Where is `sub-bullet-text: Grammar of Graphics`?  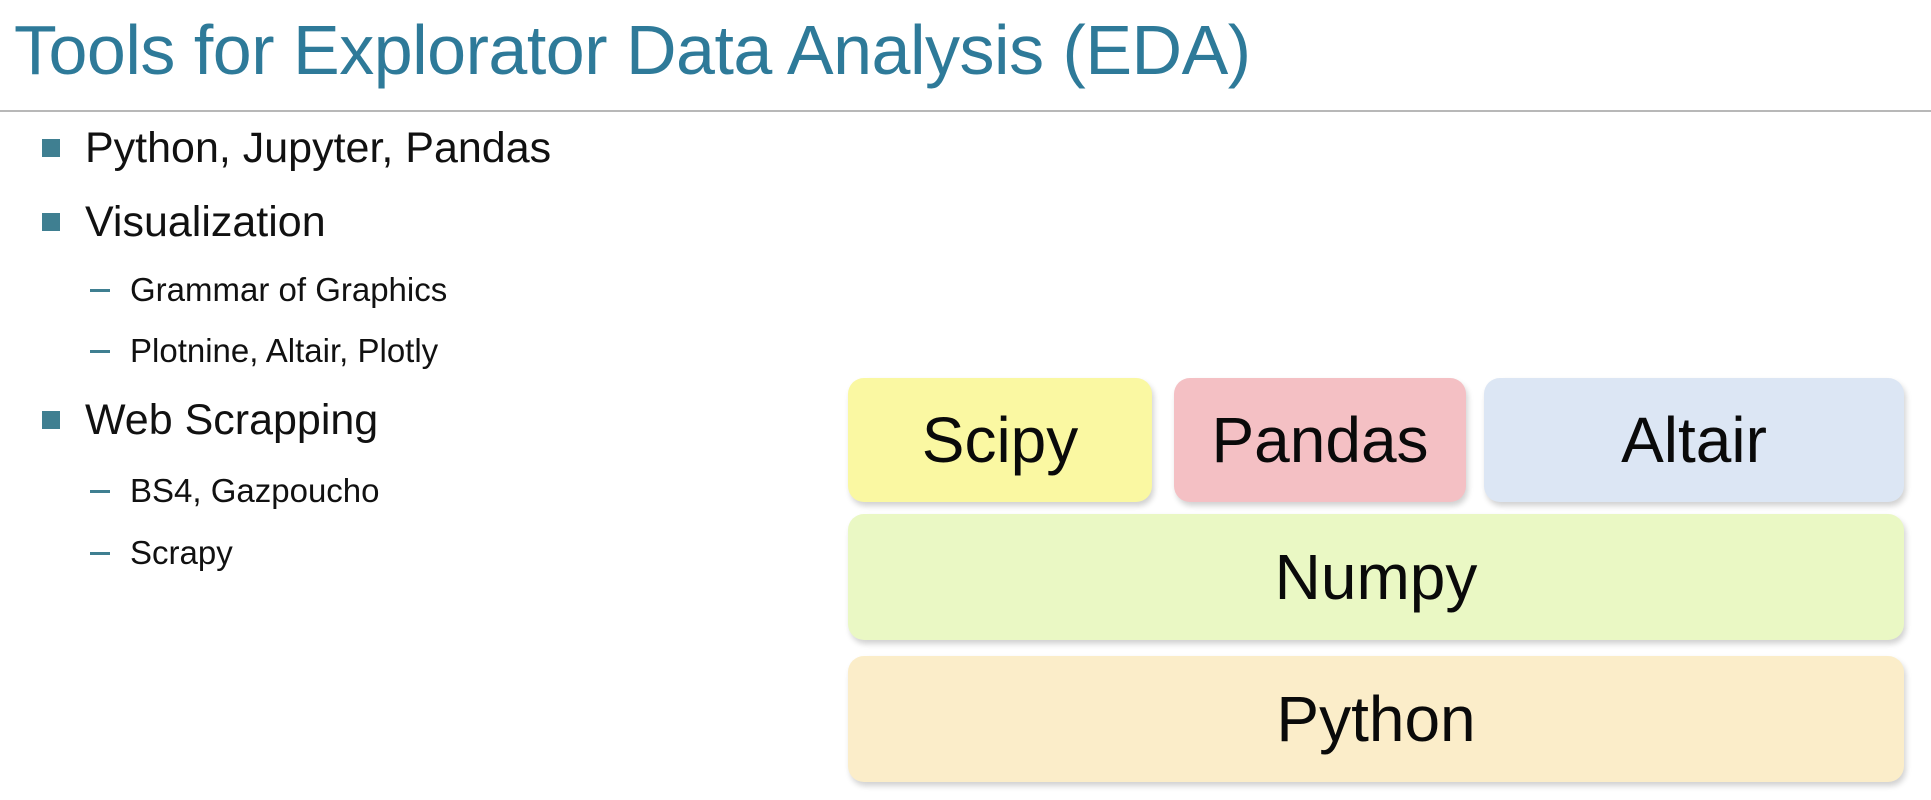 sub-bullet-text: Grammar of Graphics is located at coordinates (289, 289).